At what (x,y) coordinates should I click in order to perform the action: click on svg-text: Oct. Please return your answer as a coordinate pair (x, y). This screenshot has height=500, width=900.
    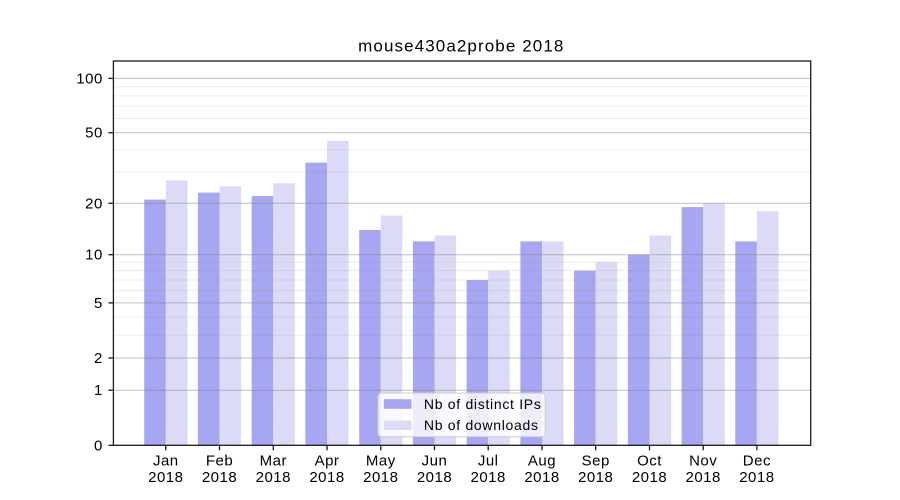
    Looking at the image, I should click on (649, 460).